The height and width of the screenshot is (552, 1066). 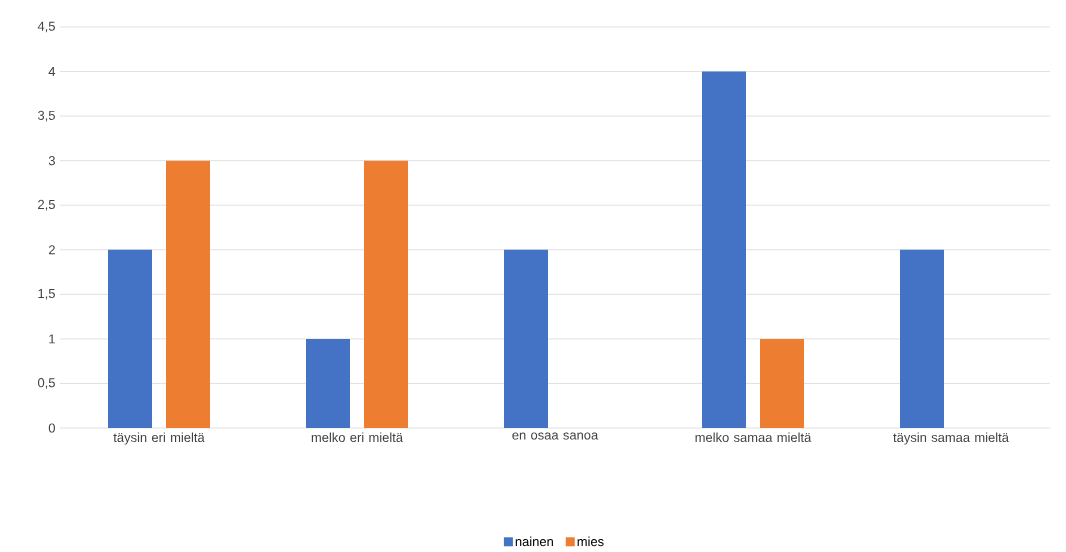 What do you see at coordinates (46, 27) in the screenshot?
I see `y-tick-label: 4,5` at bounding box center [46, 27].